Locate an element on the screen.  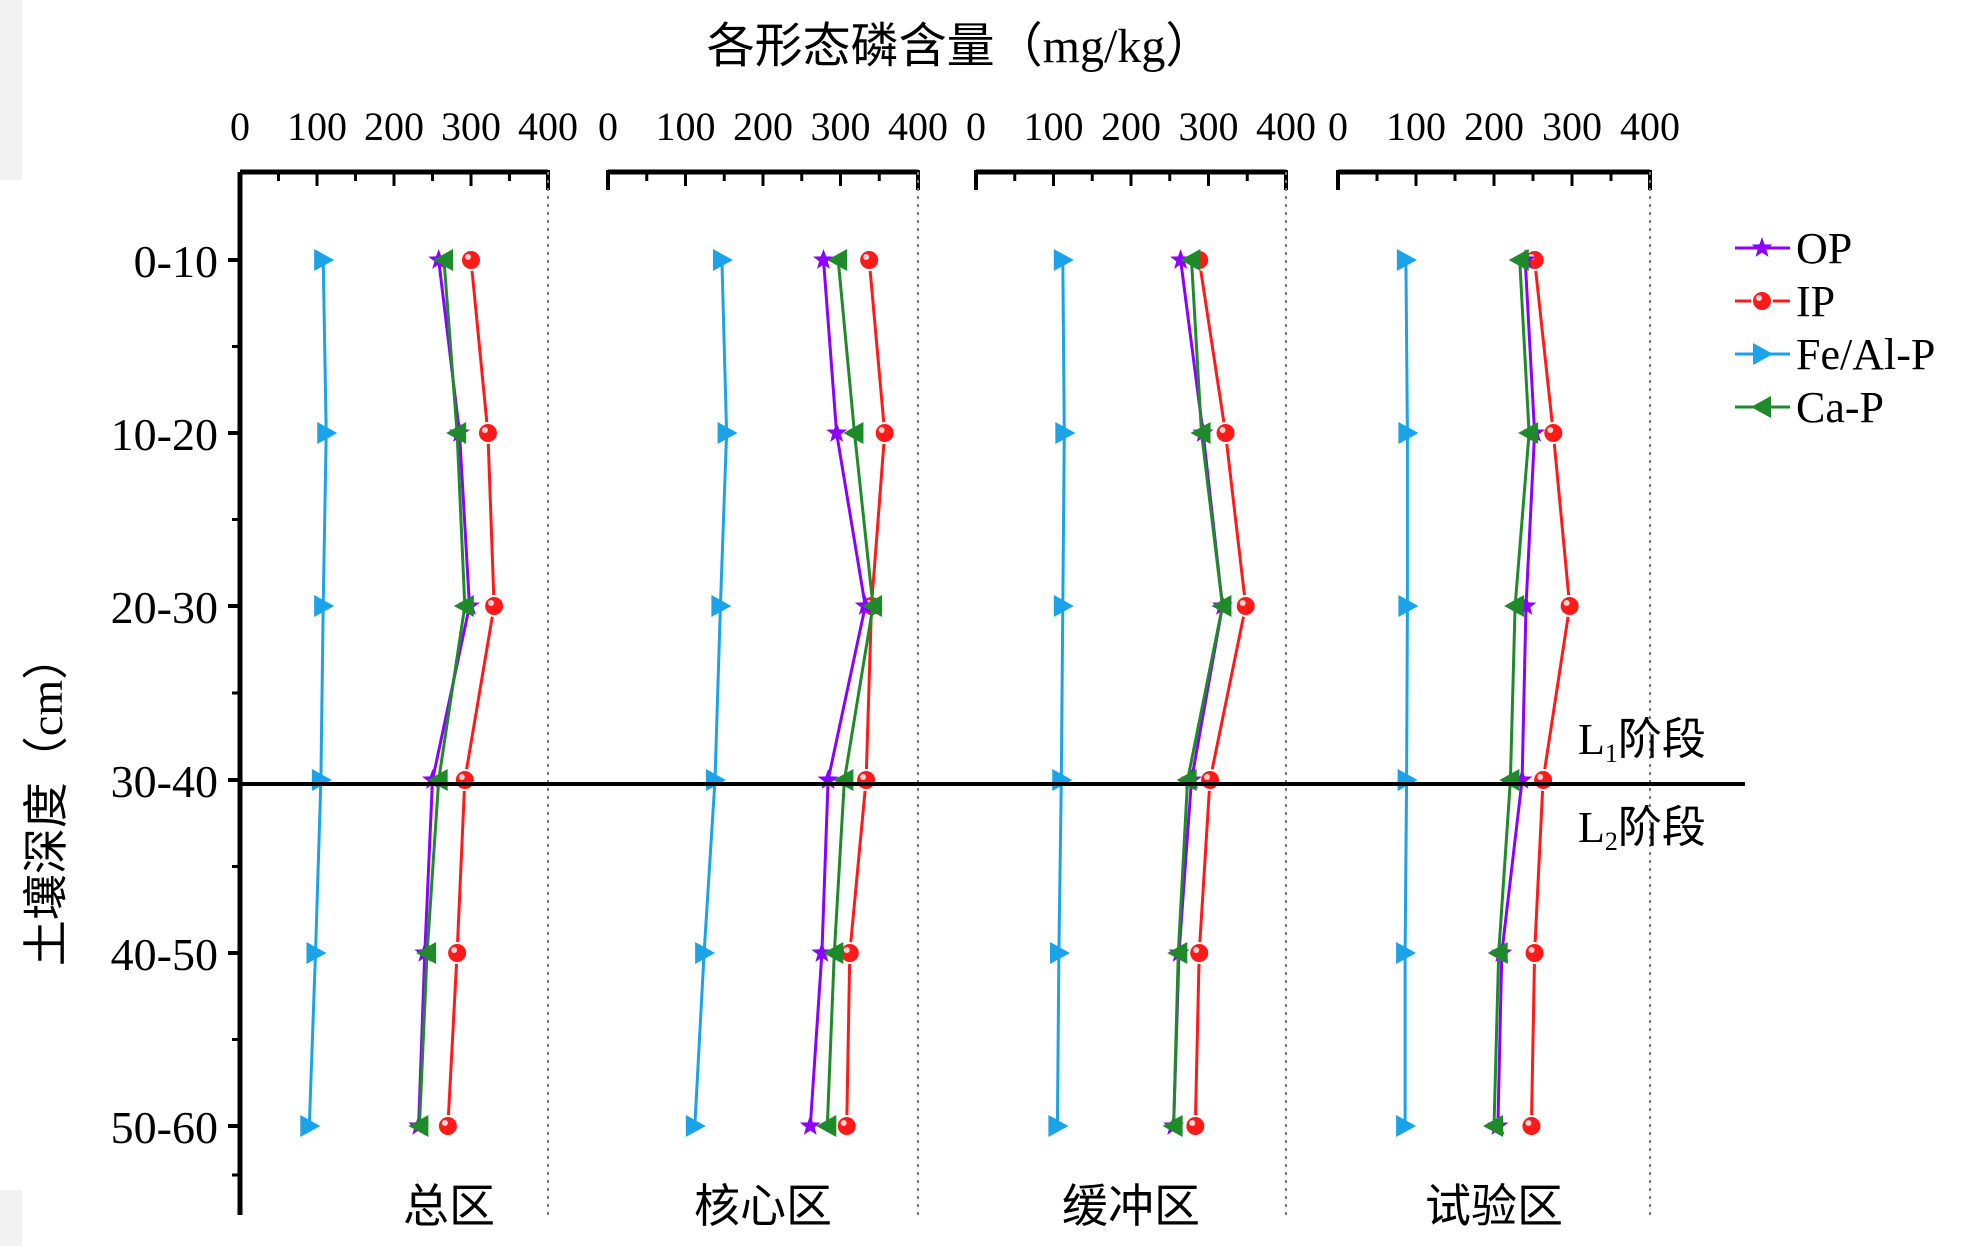
panel-label-2: 缓冲区 is located at coordinates (1131, 1206).